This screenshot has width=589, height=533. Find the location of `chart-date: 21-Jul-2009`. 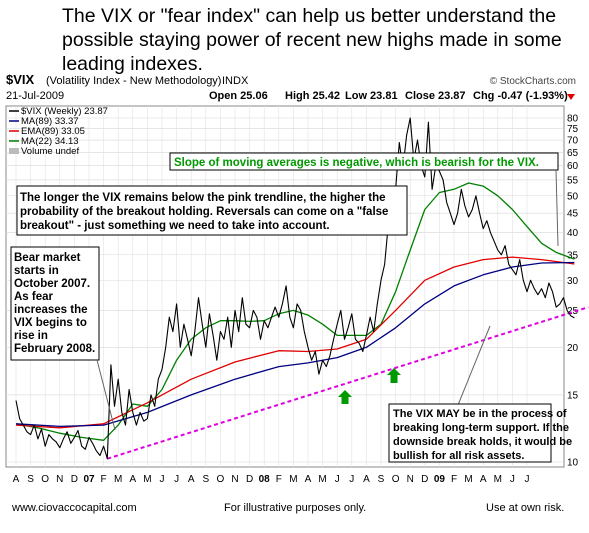

chart-date: 21-Jul-2009 is located at coordinates (35, 96).